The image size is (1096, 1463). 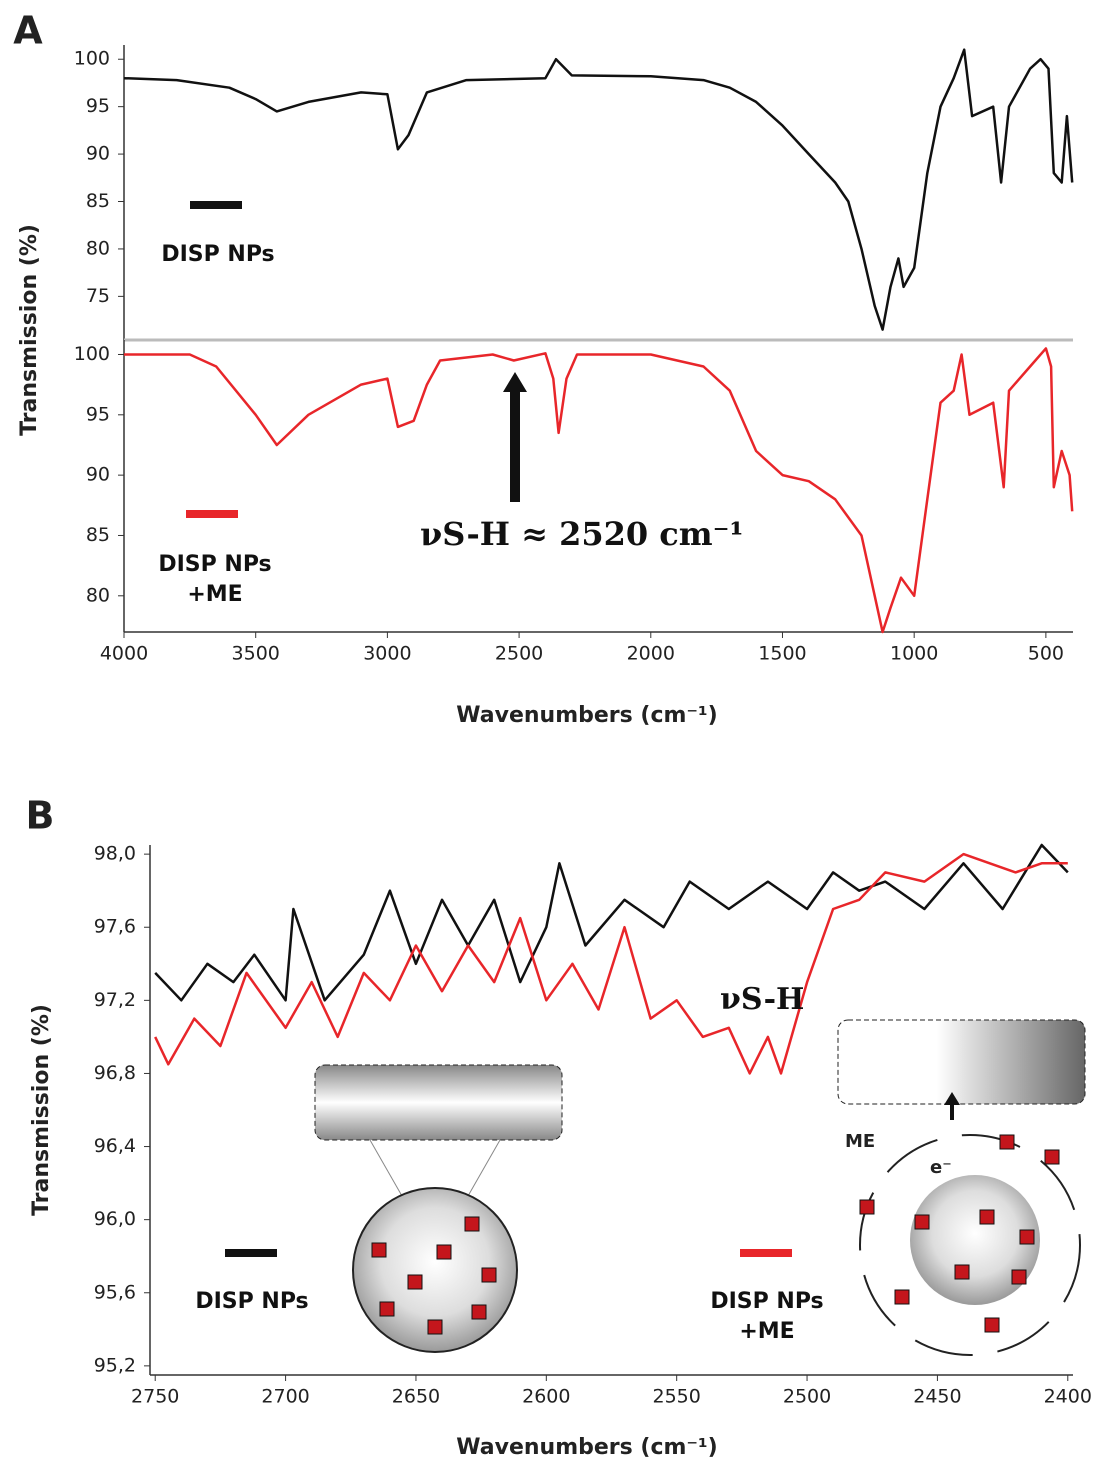 I want to click on y-tick-label: 96,4, so click(x=115, y=1146).